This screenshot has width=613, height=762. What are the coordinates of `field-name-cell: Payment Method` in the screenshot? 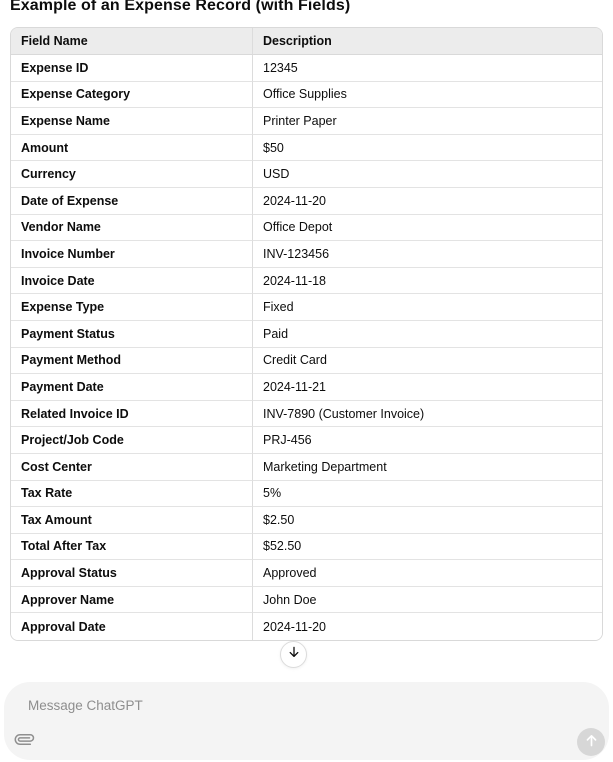 It's located at (132, 361).